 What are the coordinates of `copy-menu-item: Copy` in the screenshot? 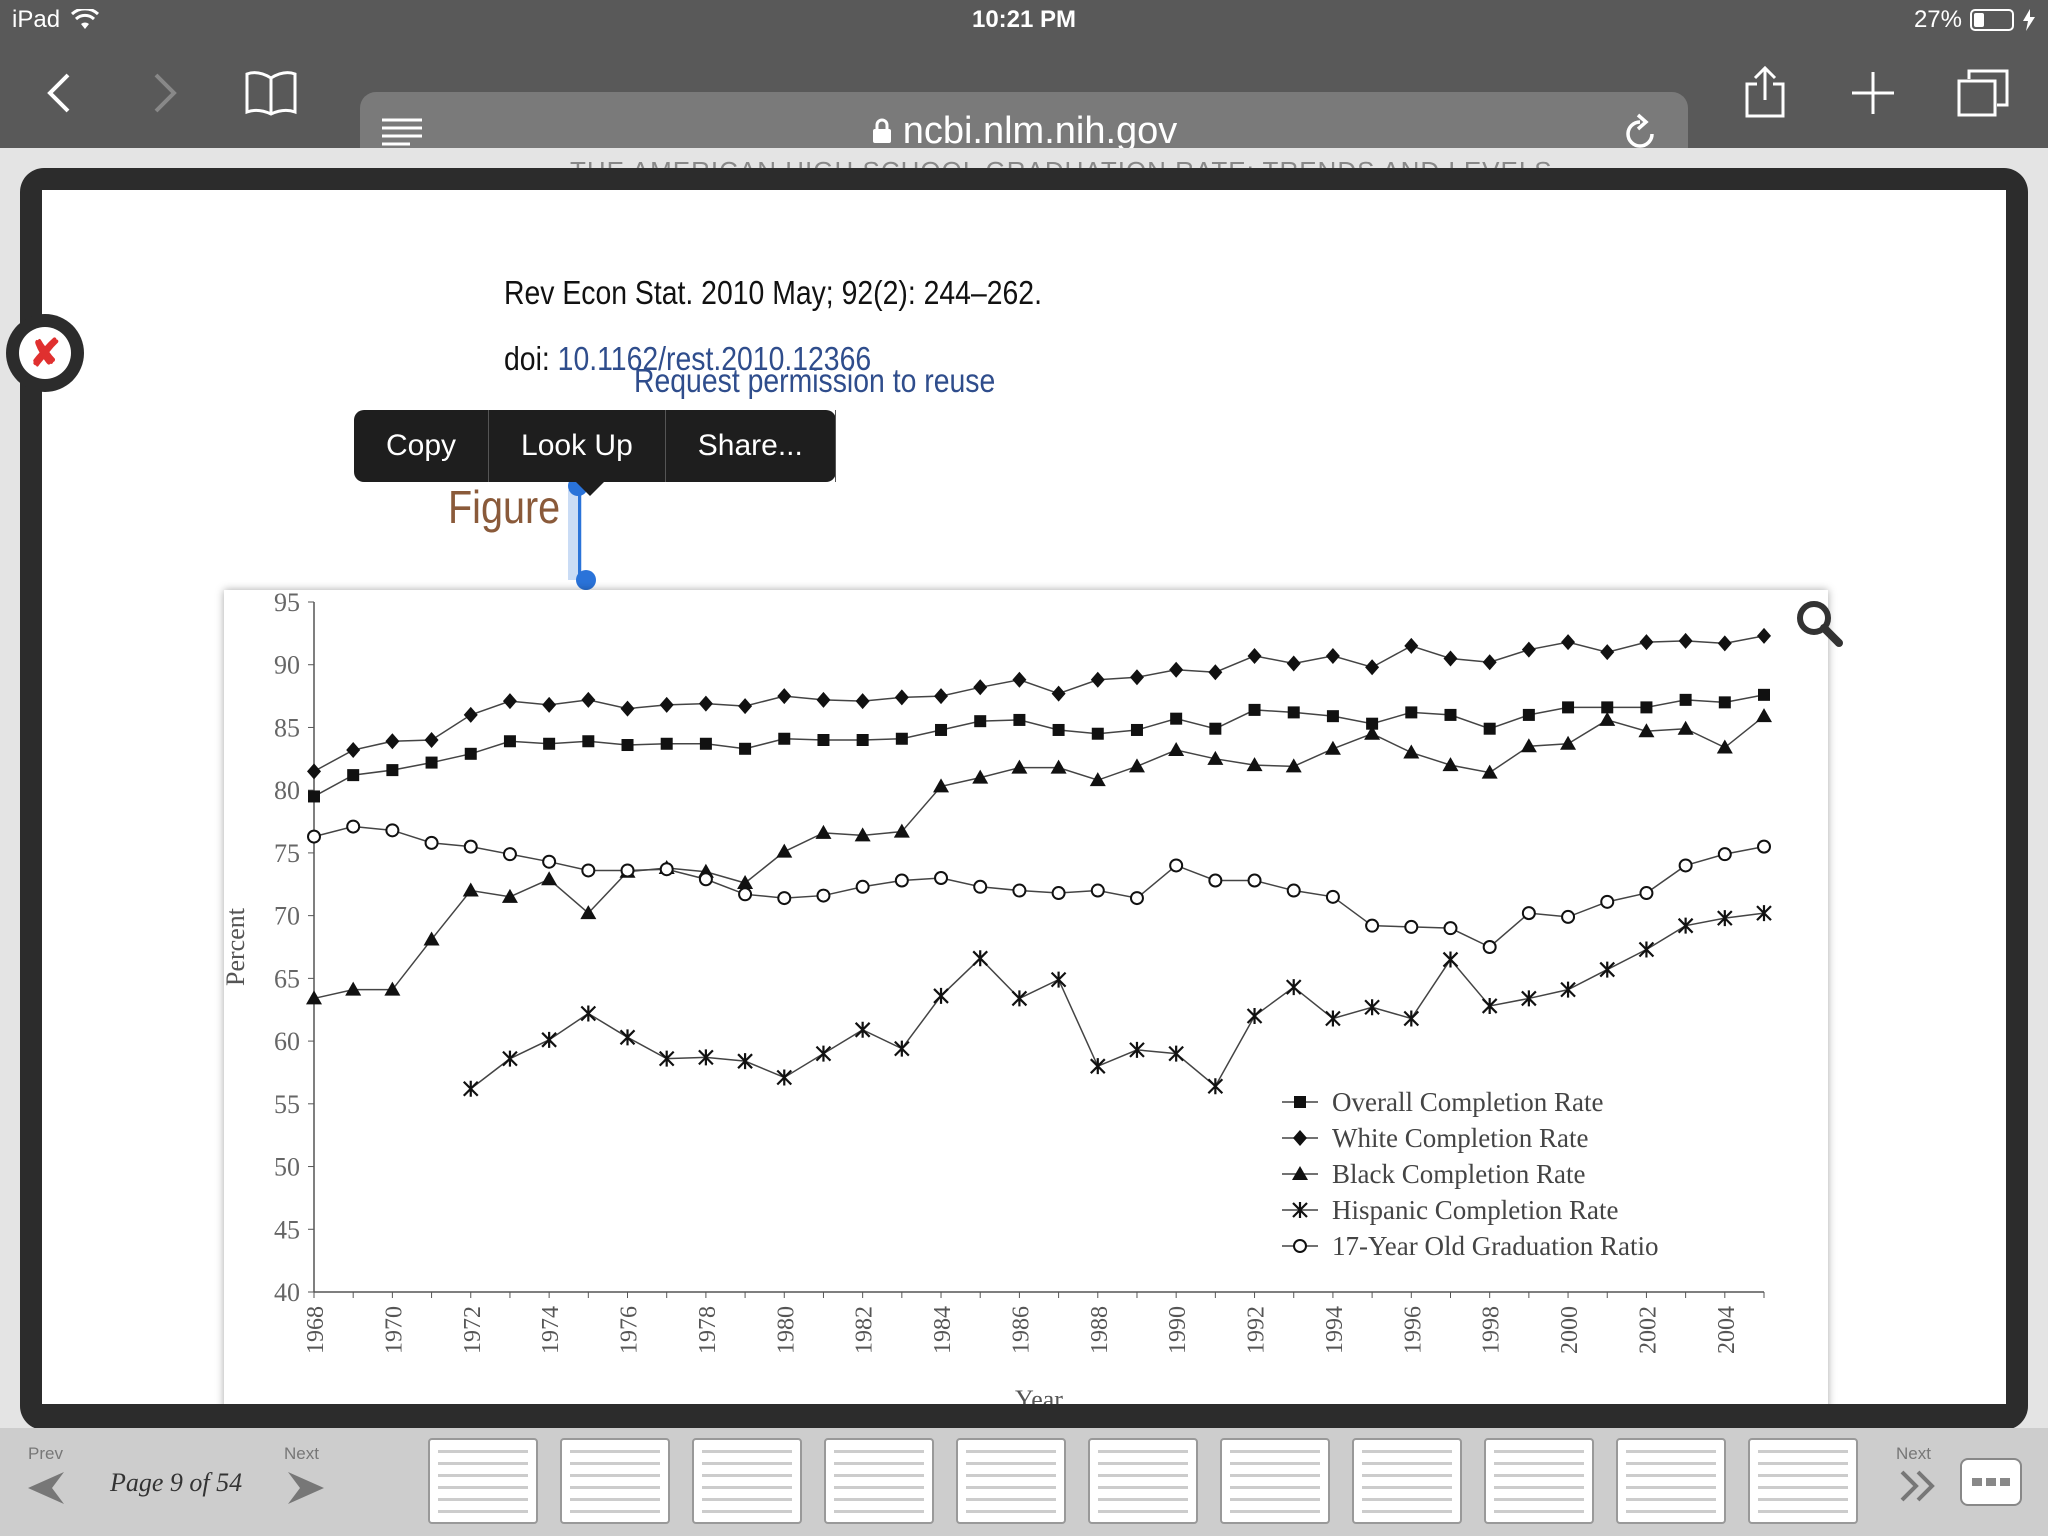 It's located at (422, 446).